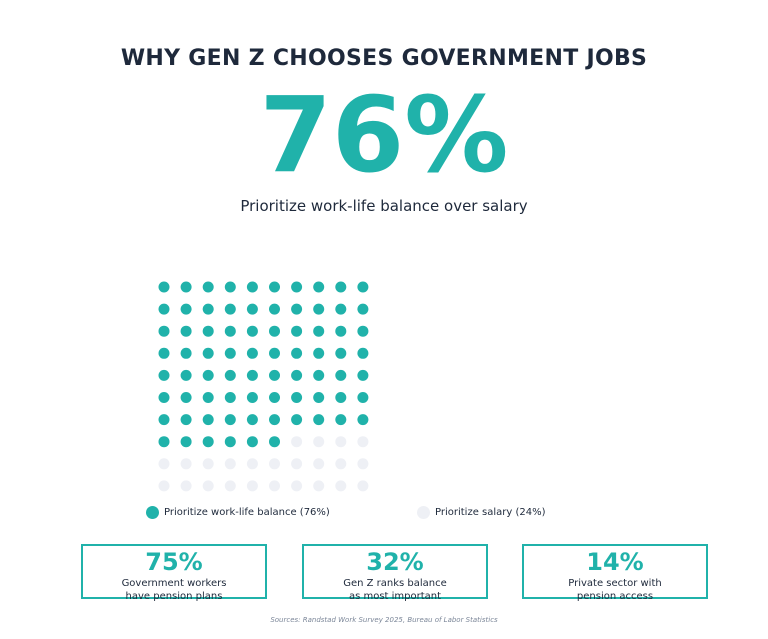 The image size is (768, 639). I want to click on waffle-chart, so click(263, 386).